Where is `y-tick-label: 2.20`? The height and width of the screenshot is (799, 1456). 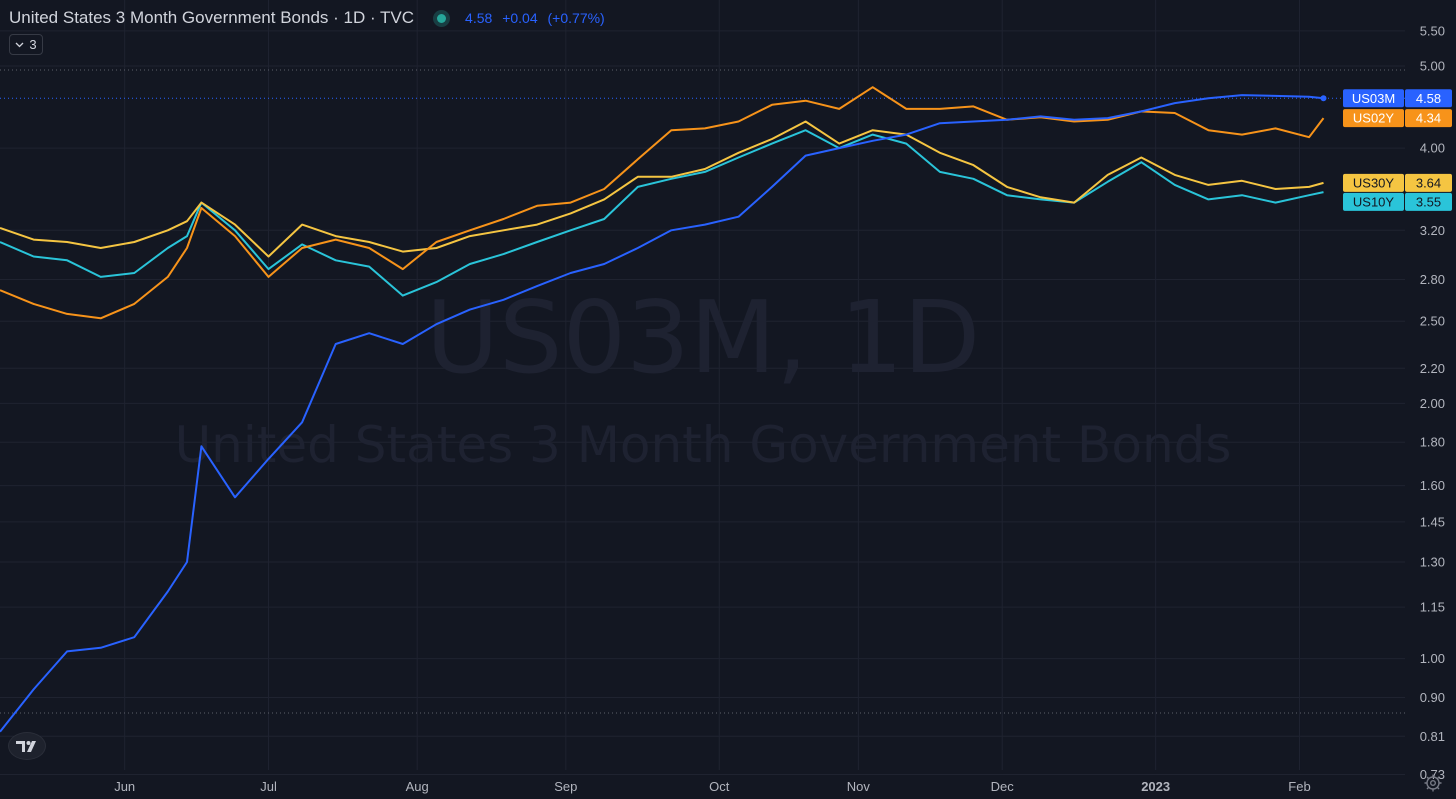 y-tick-label: 2.20 is located at coordinates (1432, 368).